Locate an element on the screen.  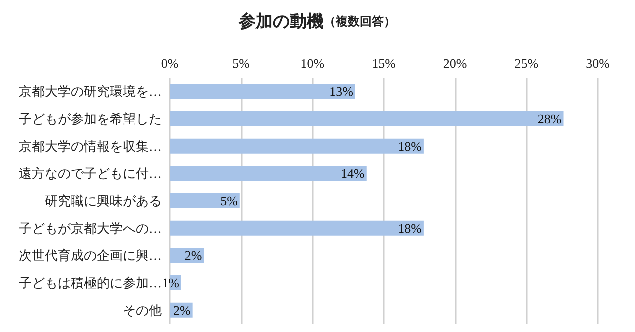
x-tick-label: 30% is located at coordinates (598, 63).